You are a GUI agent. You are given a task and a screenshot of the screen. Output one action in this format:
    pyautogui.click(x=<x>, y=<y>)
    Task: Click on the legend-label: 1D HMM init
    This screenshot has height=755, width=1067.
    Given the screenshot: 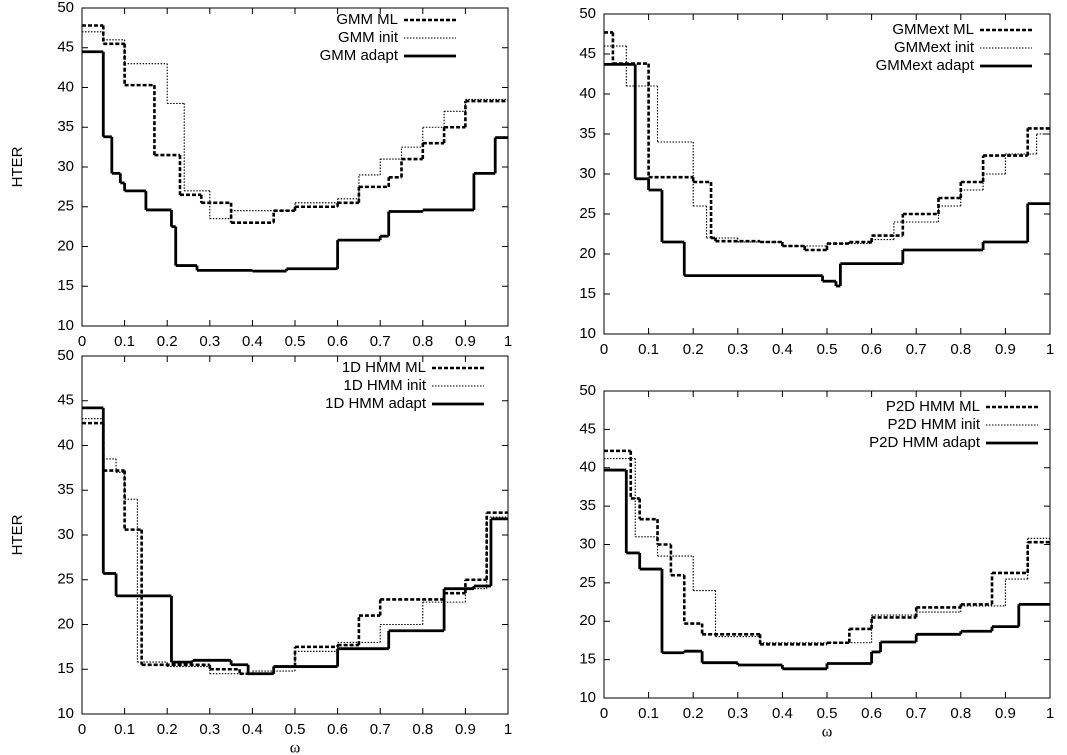 What is the action you would take?
    pyautogui.click(x=384, y=385)
    